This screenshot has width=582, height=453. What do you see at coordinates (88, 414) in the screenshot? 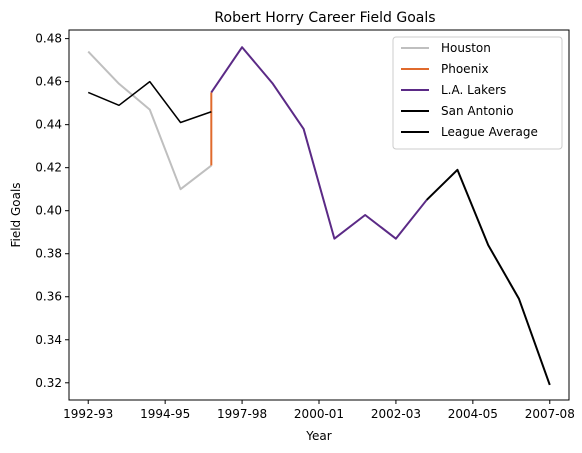
I see `x-tick-label: 1992-93` at bounding box center [88, 414].